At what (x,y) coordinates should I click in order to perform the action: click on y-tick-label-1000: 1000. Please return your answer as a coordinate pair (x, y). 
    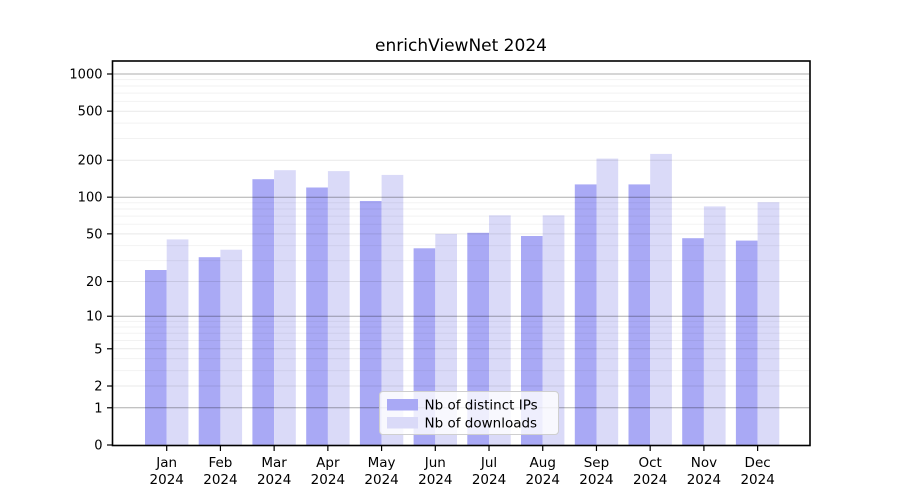
    Looking at the image, I should click on (85, 75).